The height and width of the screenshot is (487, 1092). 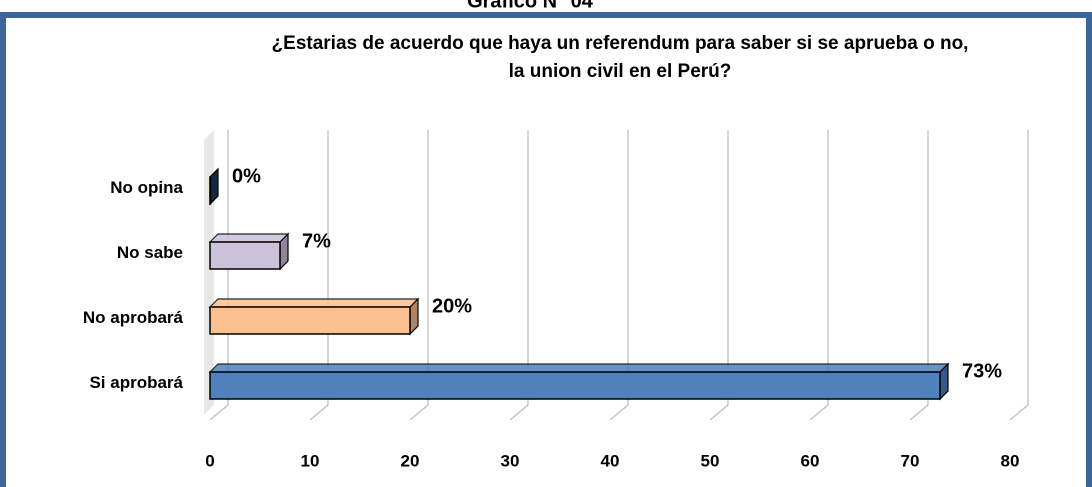 I want to click on category-label: No aprobará, so click(x=133, y=317).